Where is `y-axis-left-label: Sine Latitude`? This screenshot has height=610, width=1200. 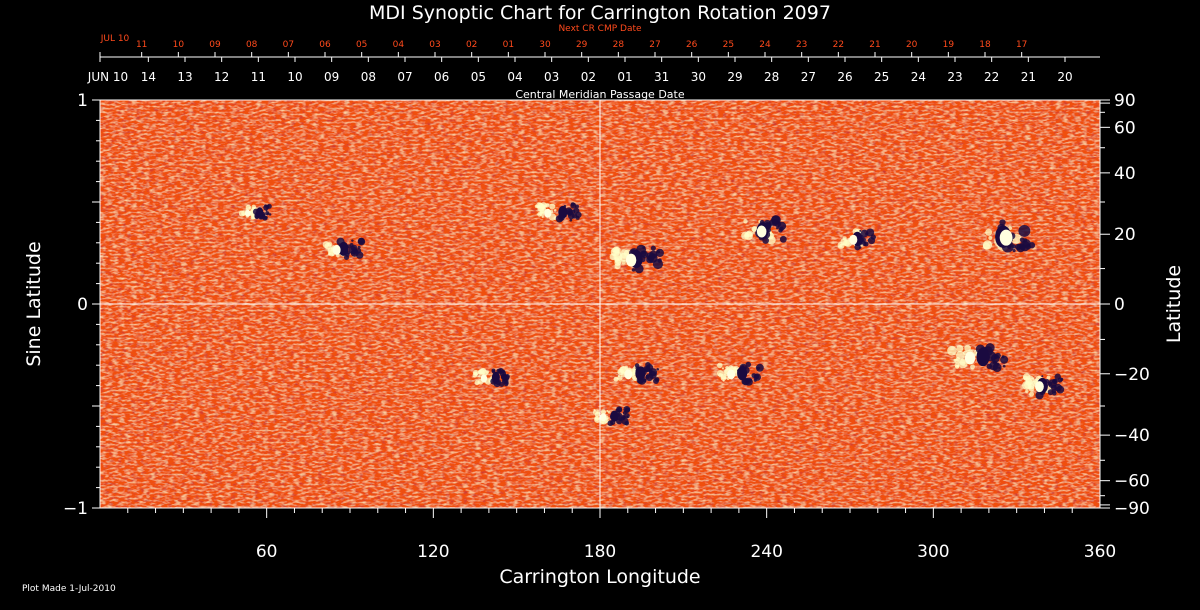
y-axis-left-label: Sine Latitude is located at coordinates (34, 303).